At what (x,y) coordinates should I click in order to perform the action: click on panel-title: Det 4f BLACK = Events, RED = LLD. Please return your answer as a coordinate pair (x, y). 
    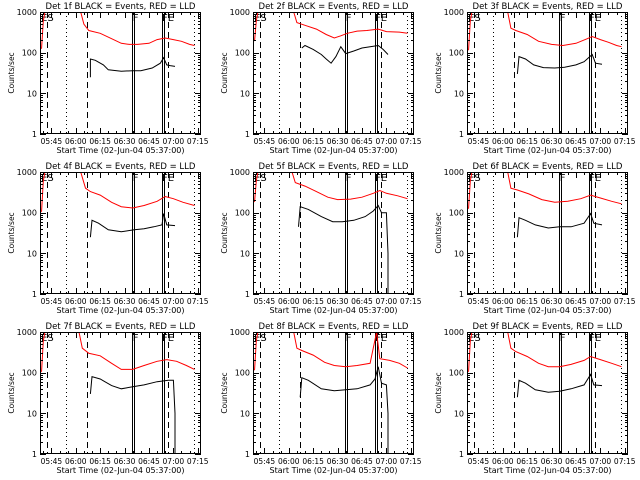
    Looking at the image, I should click on (121, 167).